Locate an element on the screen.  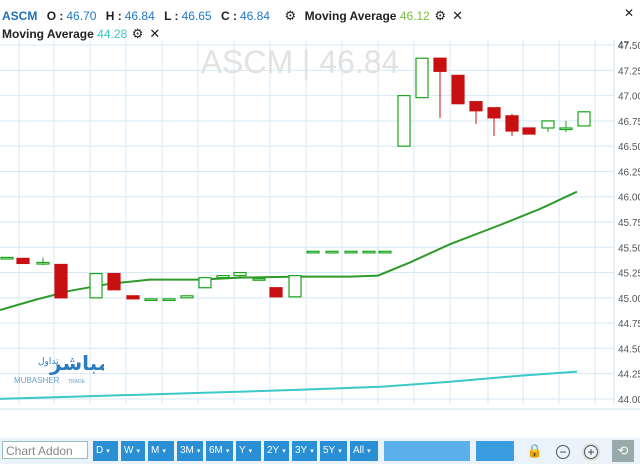
mubasher-logo: تداول مباشر MUBASHER TRADE is located at coordinates (59, 370).